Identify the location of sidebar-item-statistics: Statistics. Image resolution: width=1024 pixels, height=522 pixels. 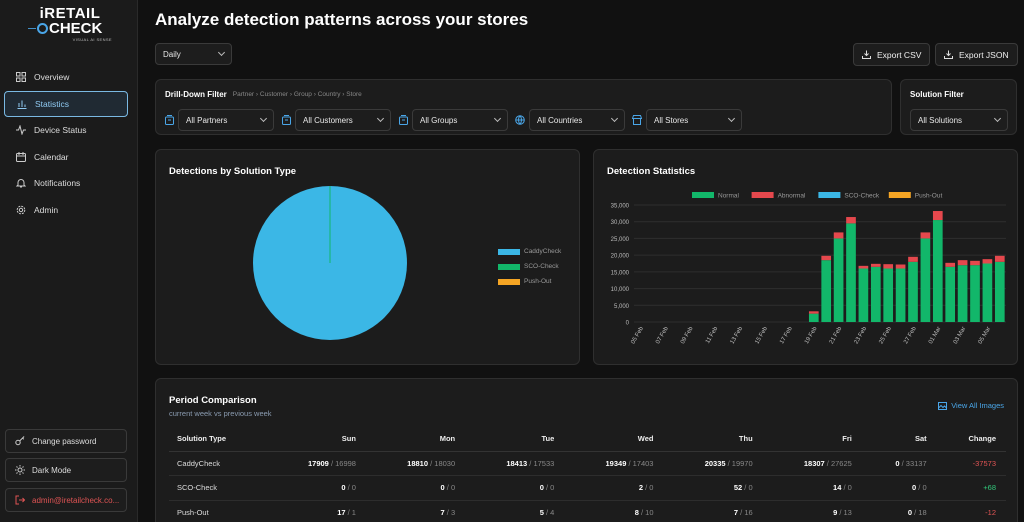
(66, 103).